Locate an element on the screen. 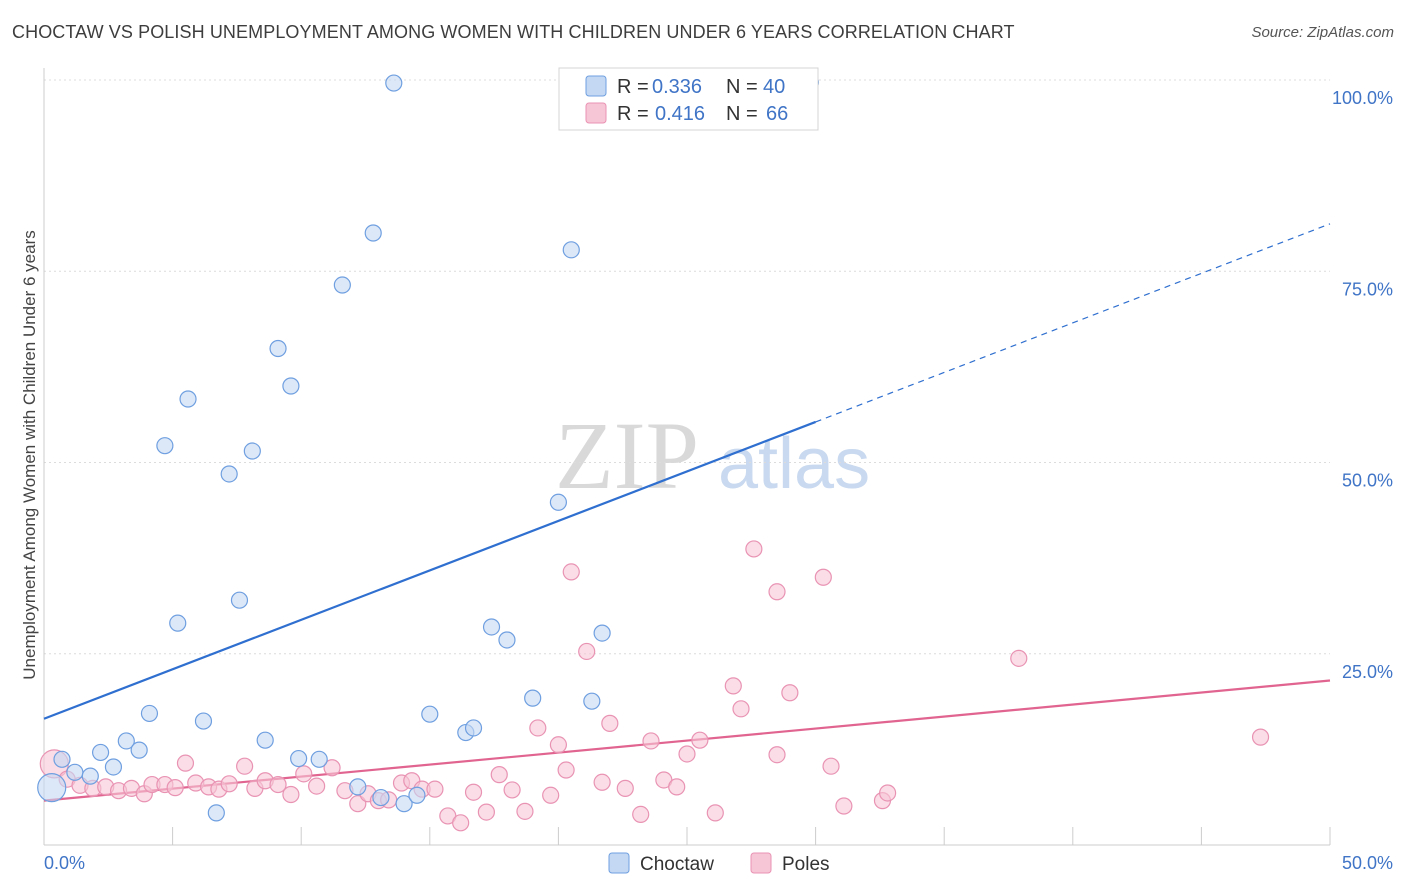 This screenshot has height=892, width=1406. trend-line-dashed-choctaw is located at coordinates (1073, 323).